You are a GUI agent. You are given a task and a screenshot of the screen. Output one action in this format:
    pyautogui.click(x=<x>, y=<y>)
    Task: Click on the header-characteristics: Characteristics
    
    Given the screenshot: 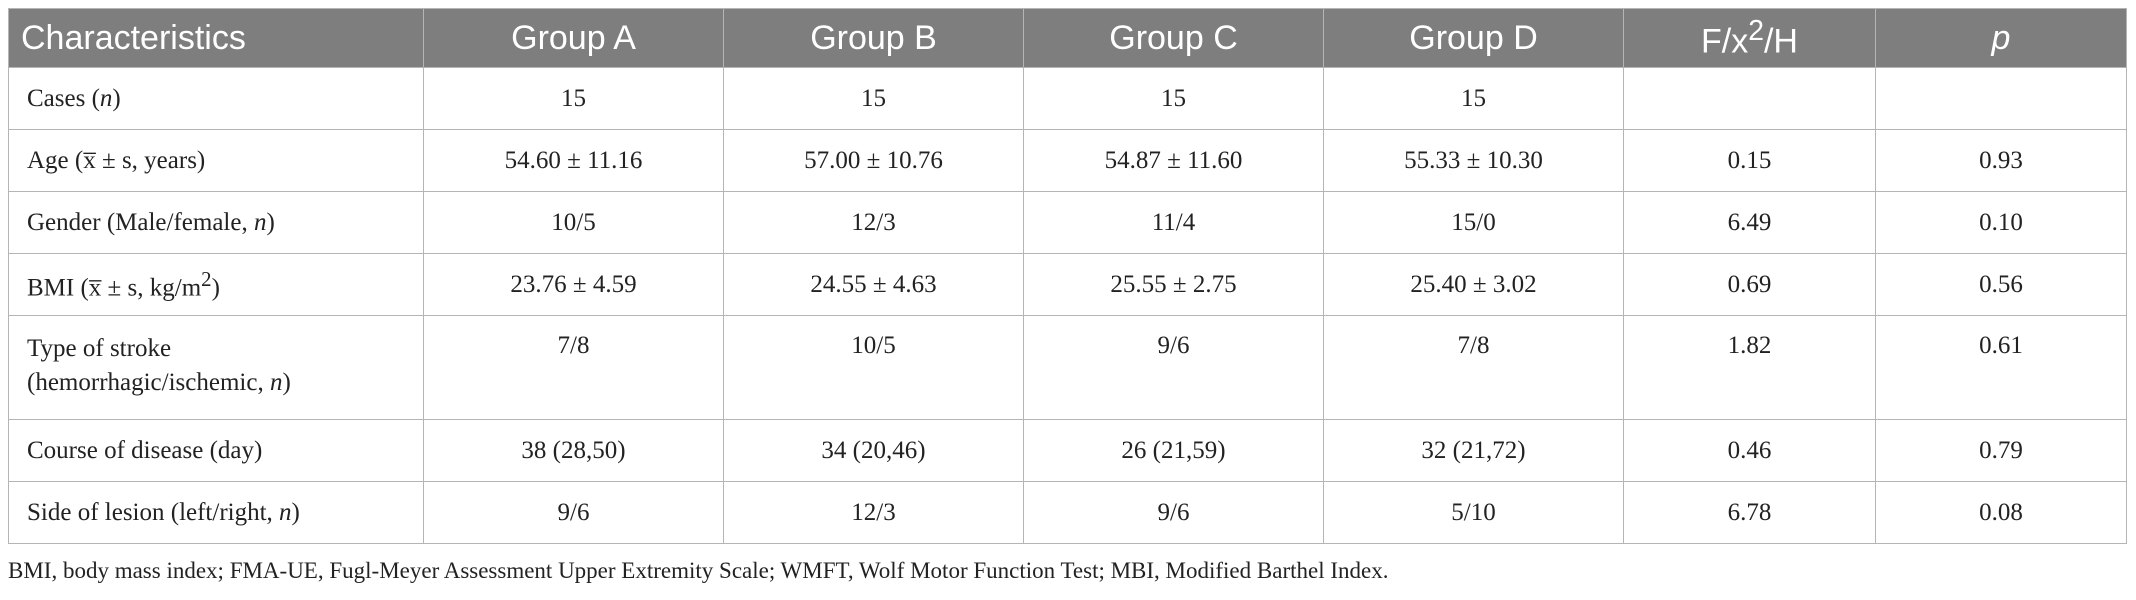 What is the action you would take?
    pyautogui.click(x=216, y=38)
    